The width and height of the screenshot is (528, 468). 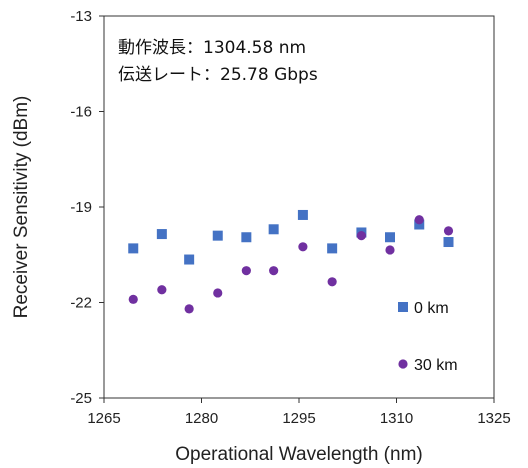 I want to click on x-tick-label: 1280, so click(x=201, y=418).